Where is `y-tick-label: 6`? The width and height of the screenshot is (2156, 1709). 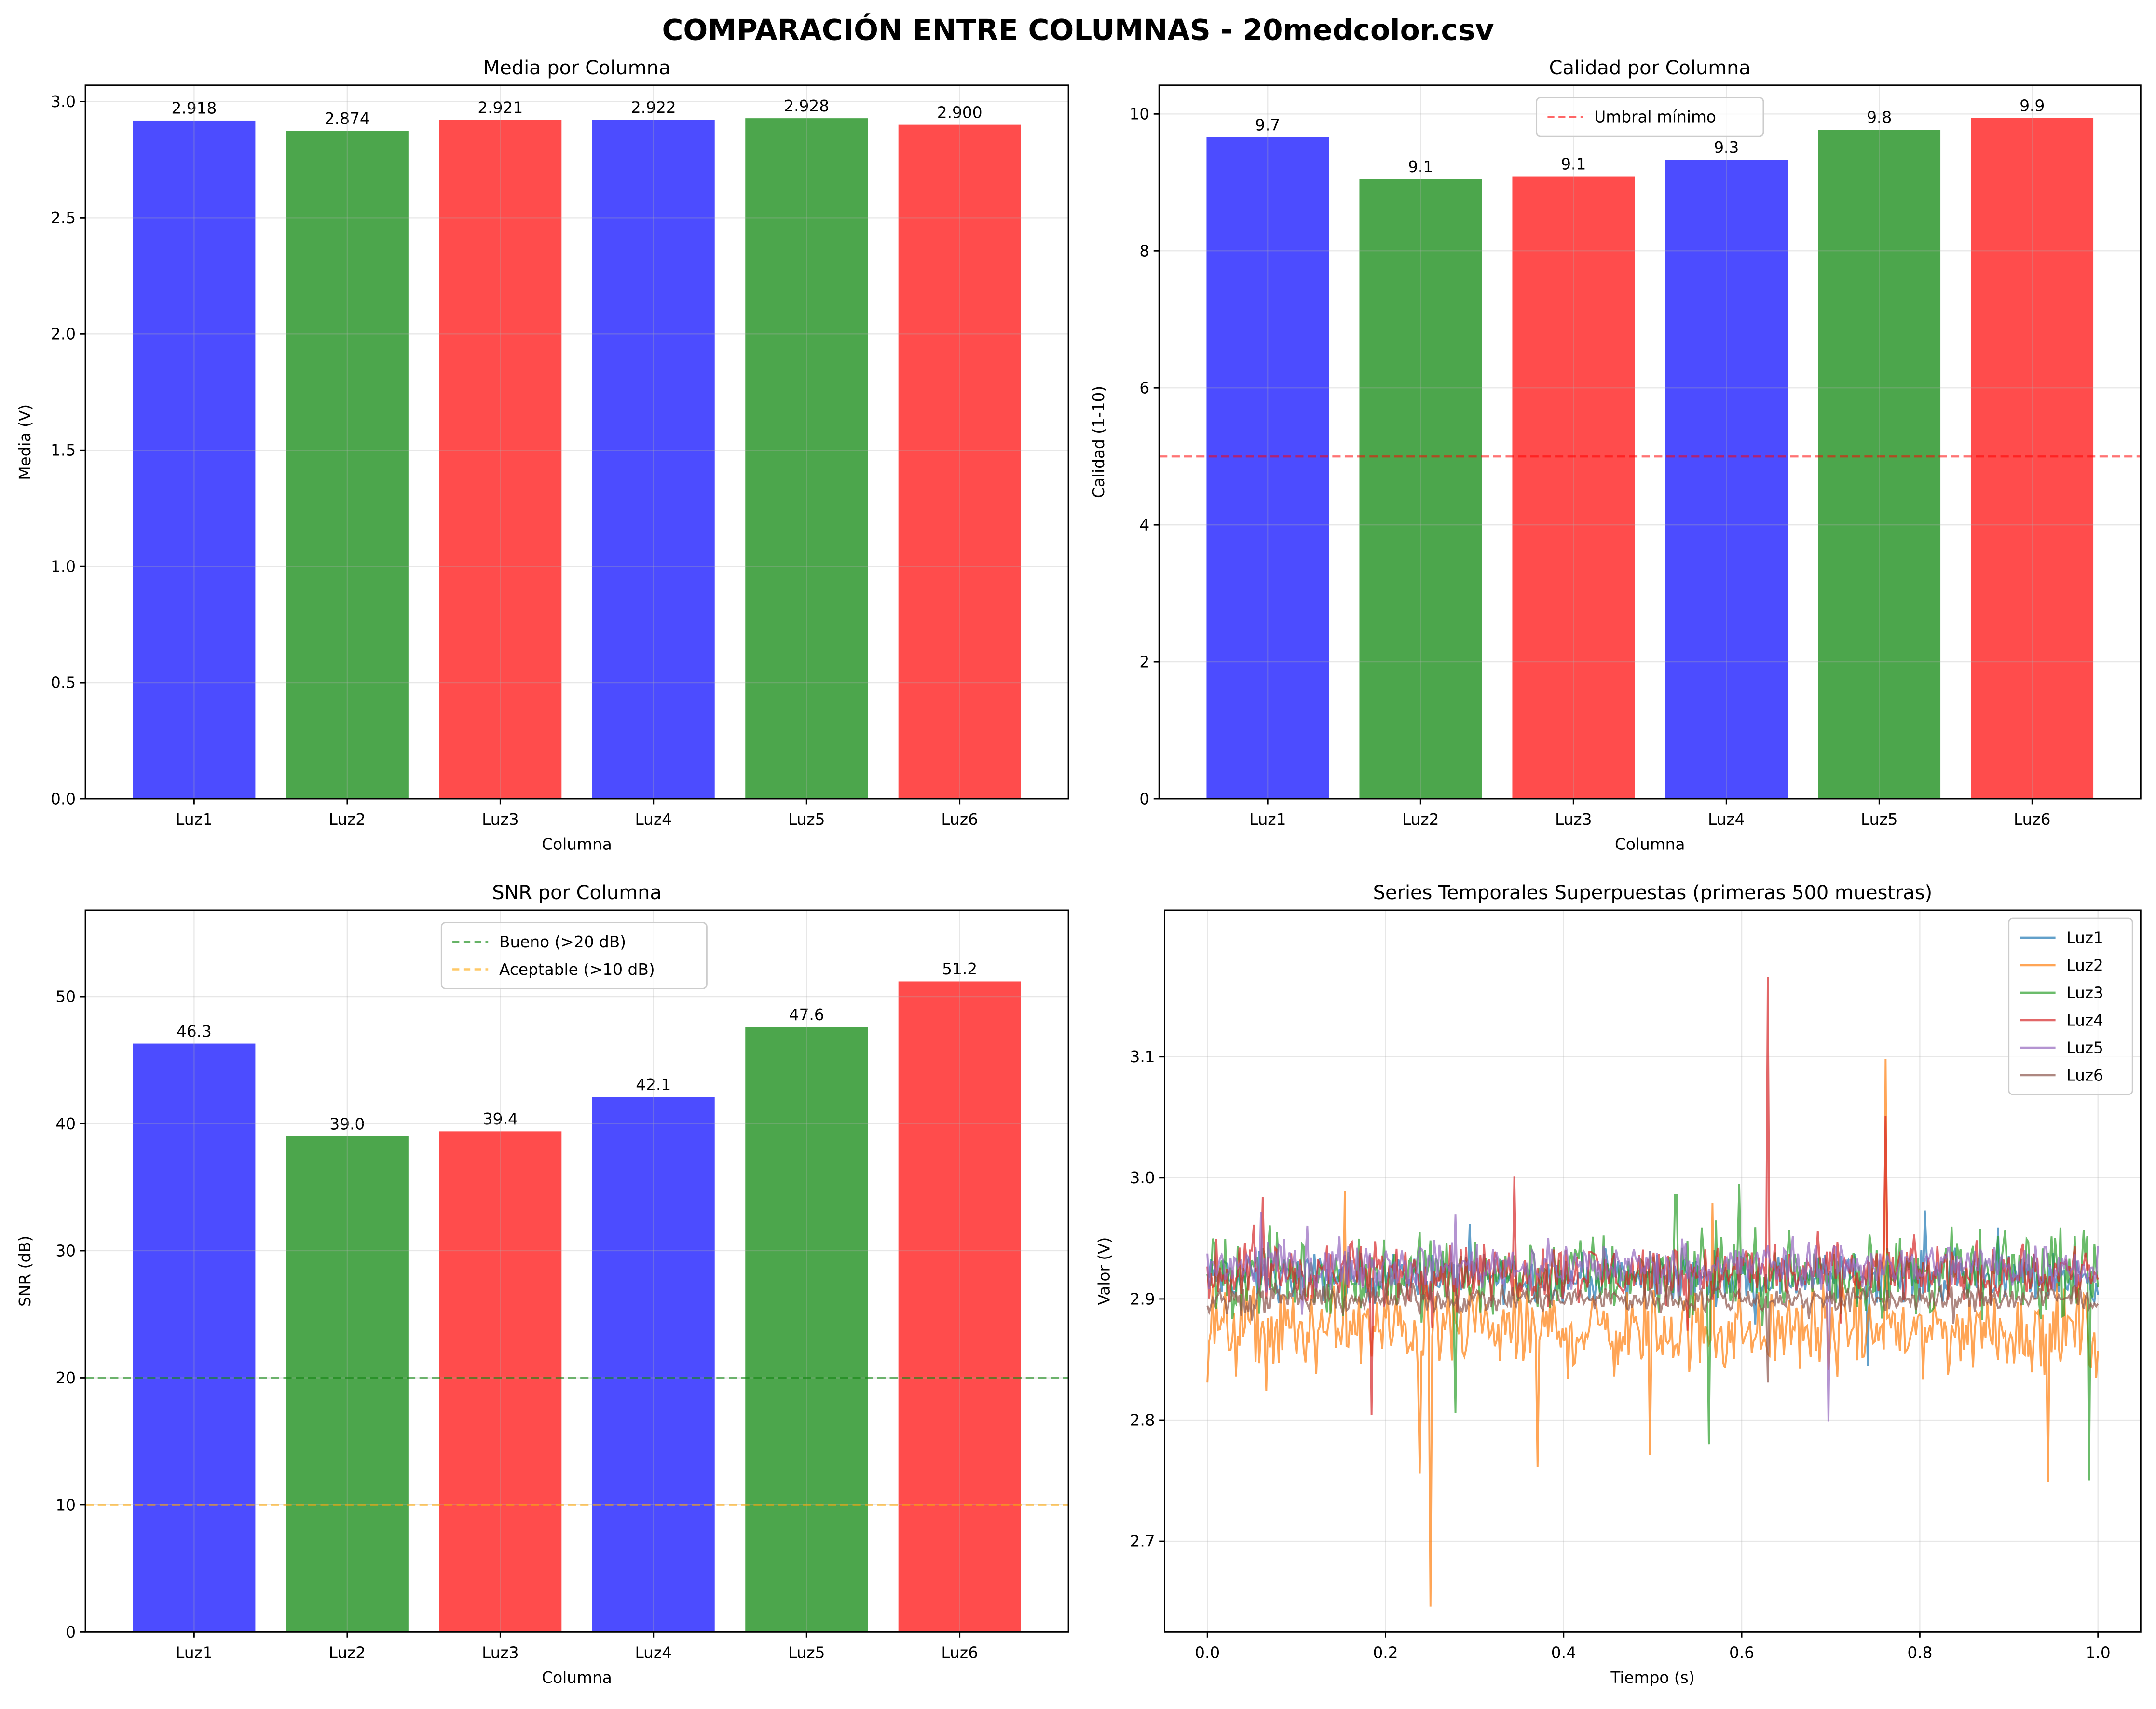
y-tick-label: 6 is located at coordinates (1144, 388).